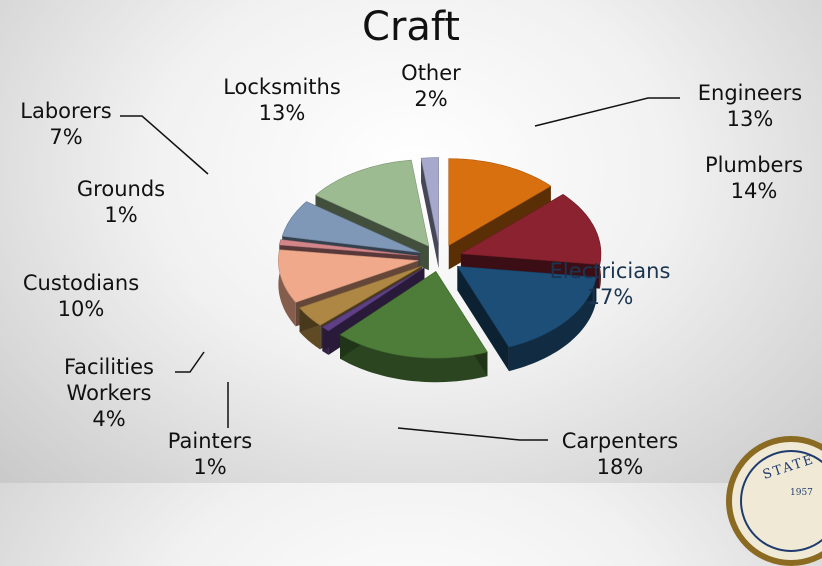 The width and height of the screenshot is (822, 566). I want to click on label-grounds: Grounds 1%, so click(121, 202).